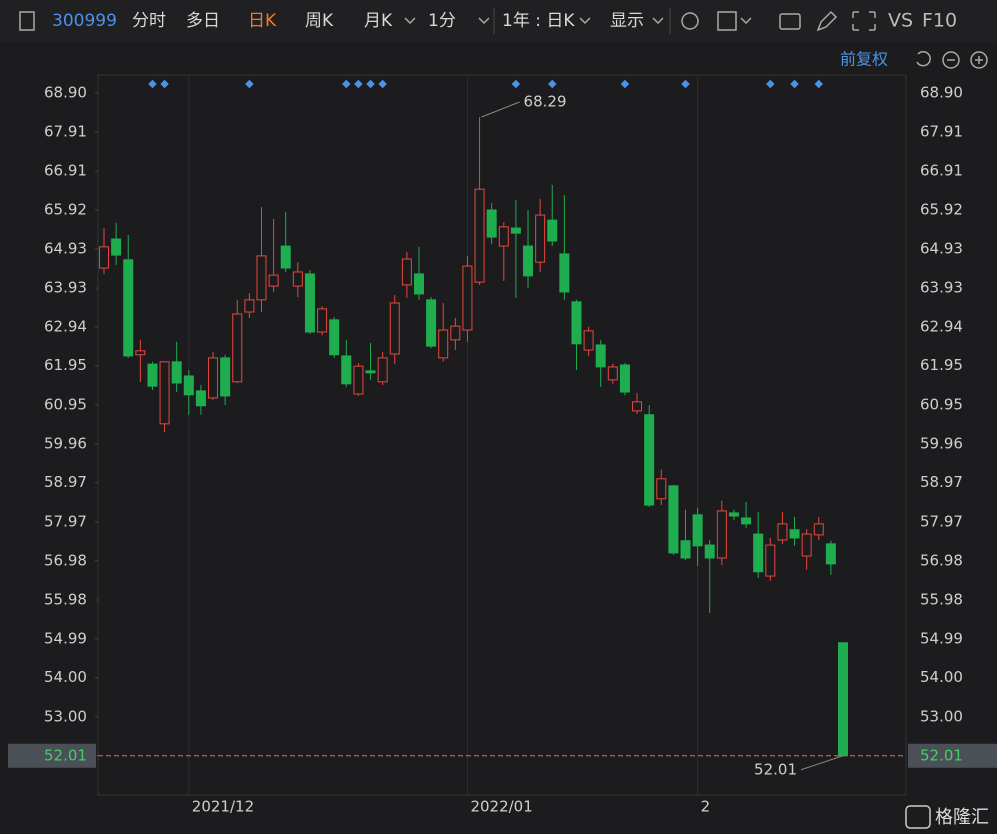 This screenshot has height=834, width=997. I want to click on fullscreen-icon, so click(864, 21).